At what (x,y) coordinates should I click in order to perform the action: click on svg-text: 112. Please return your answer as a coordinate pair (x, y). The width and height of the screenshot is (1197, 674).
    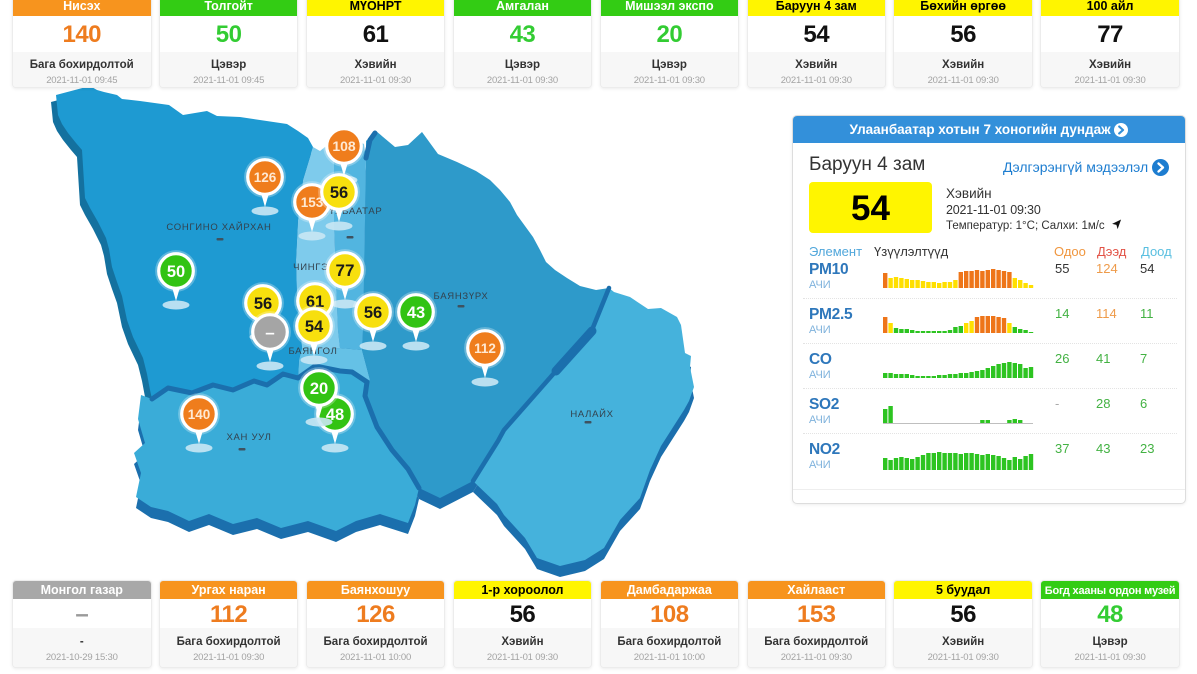
    Looking at the image, I should click on (485, 348).